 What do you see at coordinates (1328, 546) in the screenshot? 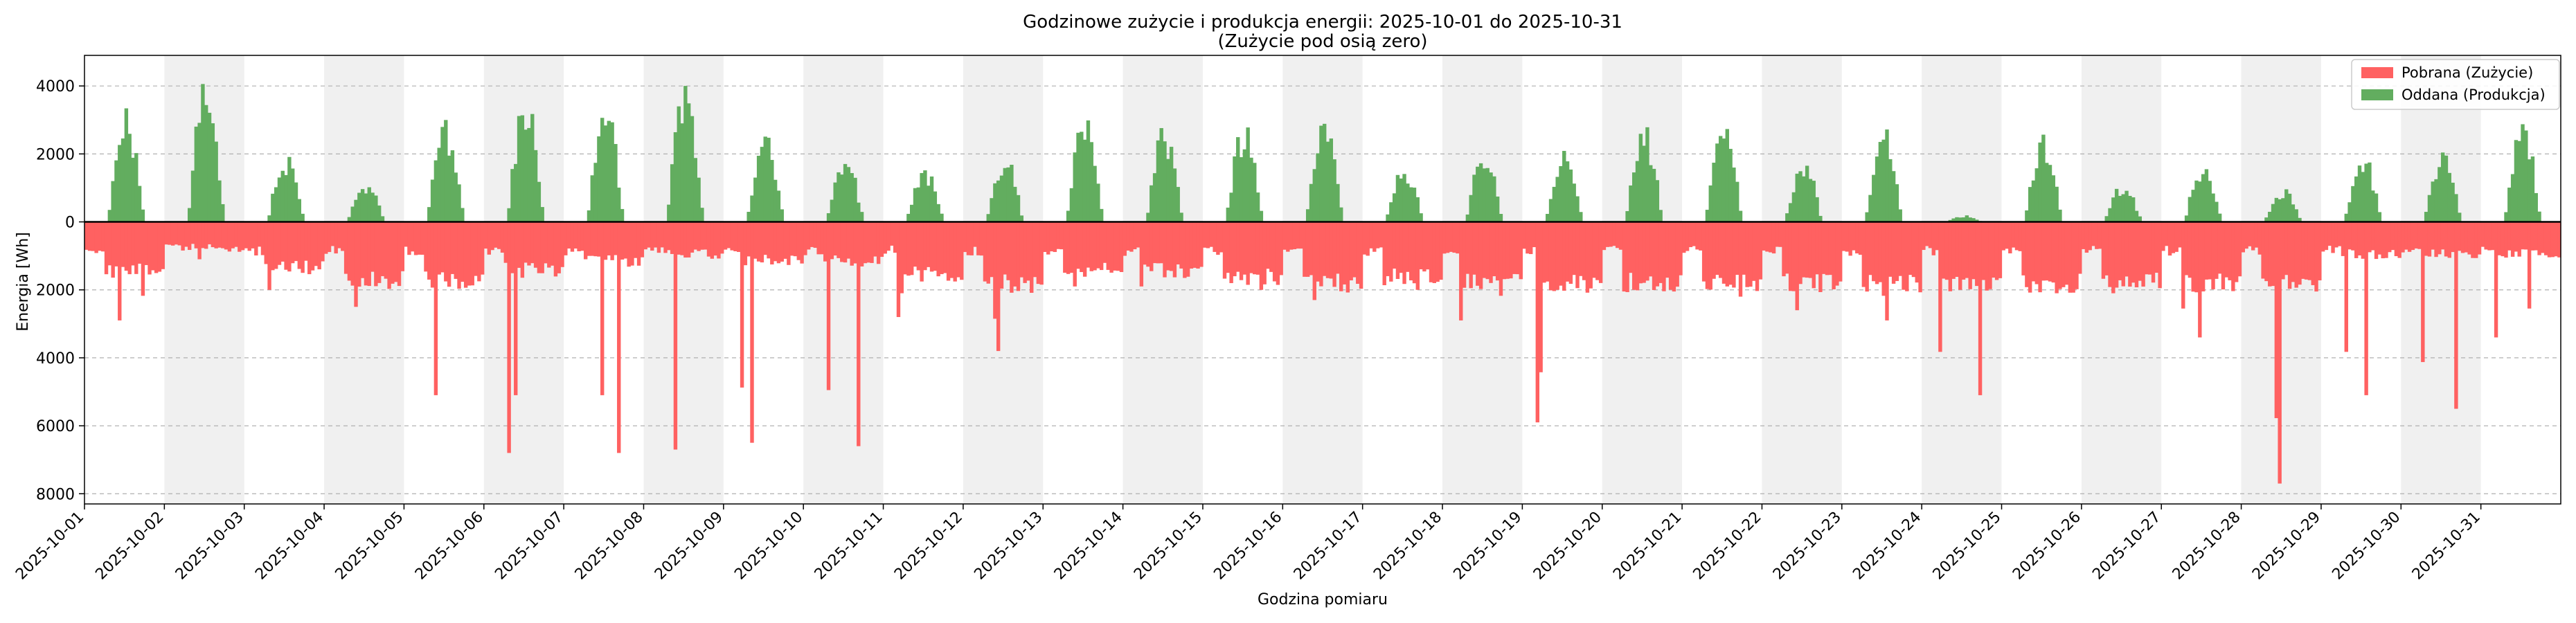
I see `x-tick-label: 2025-10-17` at bounding box center [1328, 546].